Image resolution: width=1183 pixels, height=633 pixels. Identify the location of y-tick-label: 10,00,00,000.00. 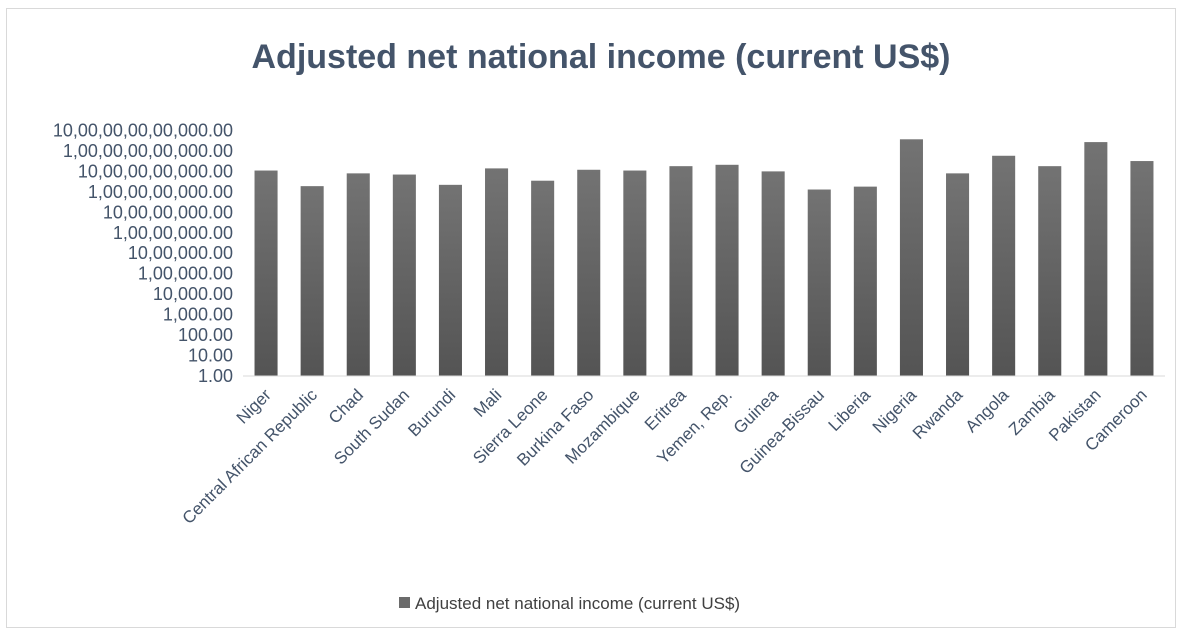
(168, 212).